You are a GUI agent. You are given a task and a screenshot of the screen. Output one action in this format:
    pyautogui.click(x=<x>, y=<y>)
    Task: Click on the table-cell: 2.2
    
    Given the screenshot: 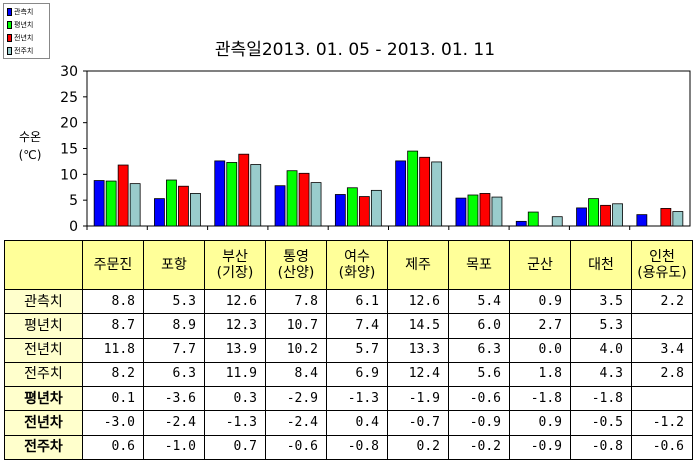 What is the action you would take?
    pyautogui.click(x=662, y=301)
    